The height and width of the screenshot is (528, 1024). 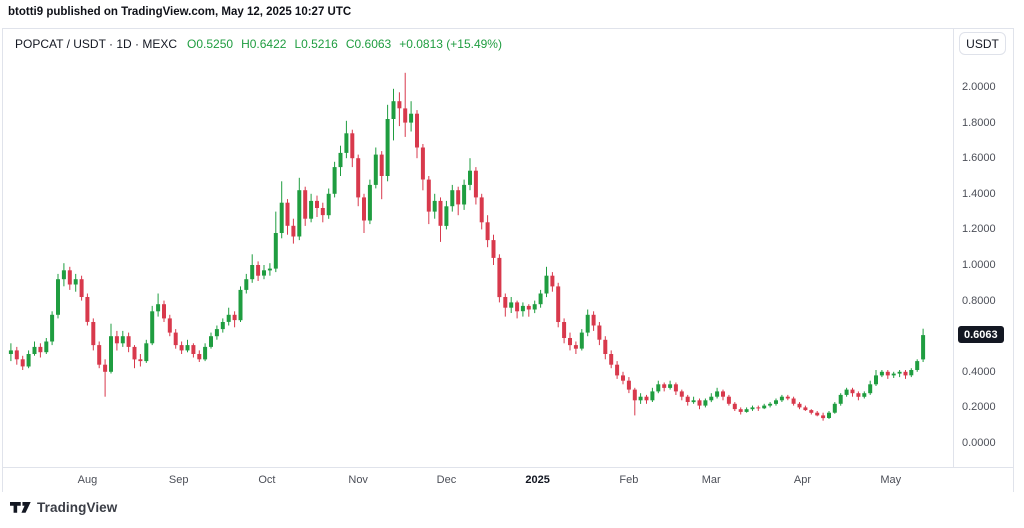 I want to click on time-axis: Aug Sep Oct Nov Dec 2025 Feb Mar Apr May, so click(x=508, y=479).